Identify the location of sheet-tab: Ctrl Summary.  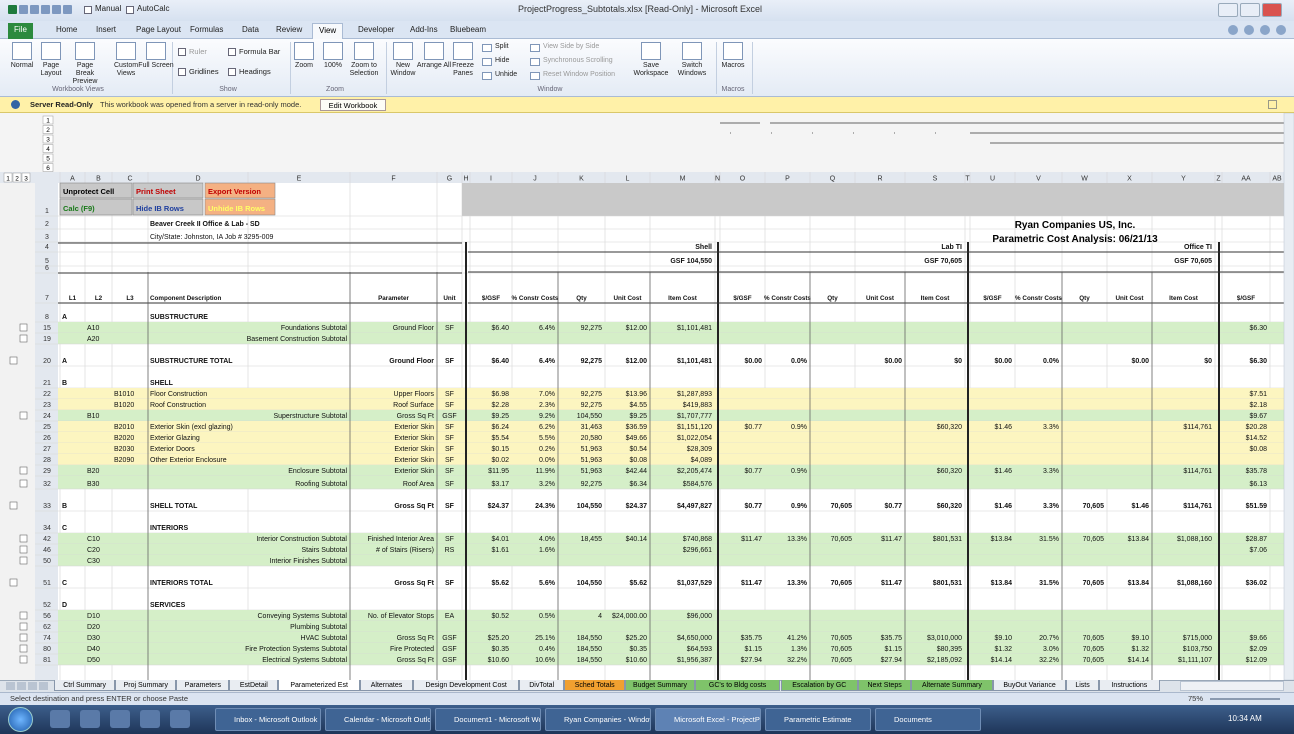
(85, 685).